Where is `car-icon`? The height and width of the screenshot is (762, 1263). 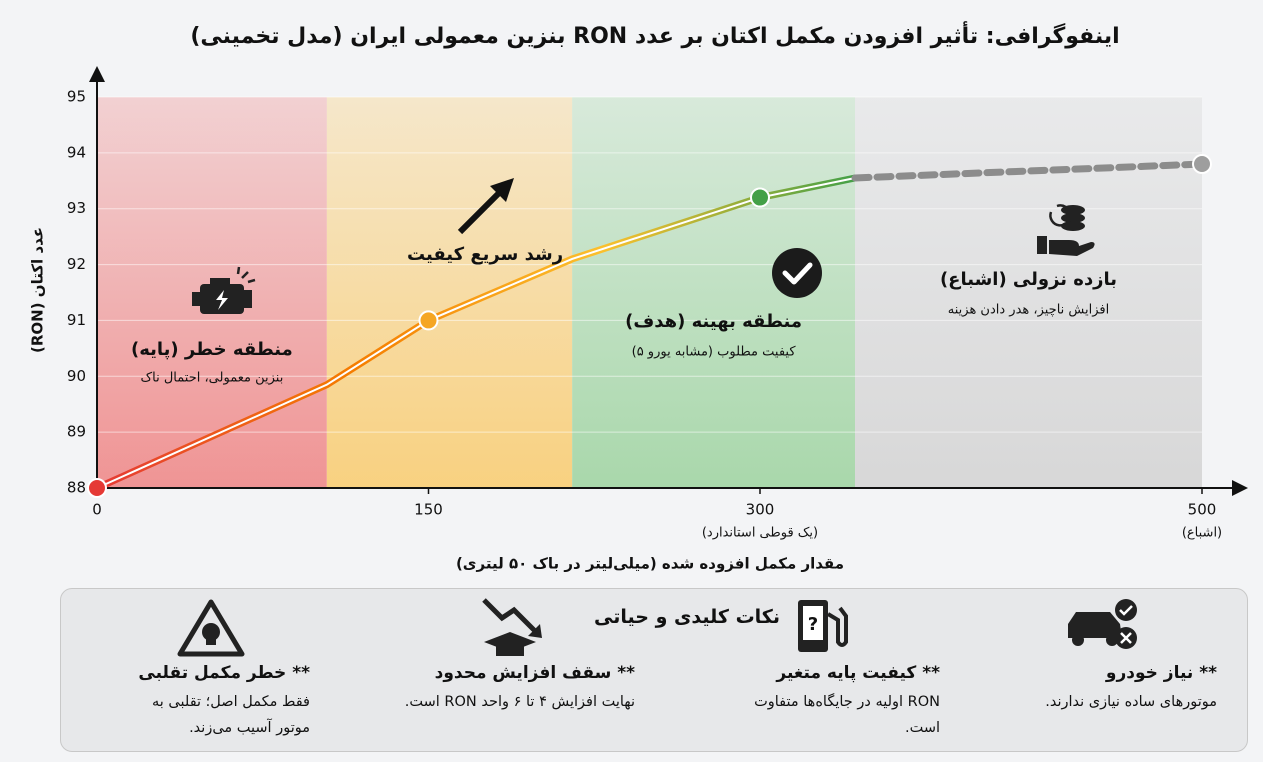
car-icon is located at coordinates (1102, 624).